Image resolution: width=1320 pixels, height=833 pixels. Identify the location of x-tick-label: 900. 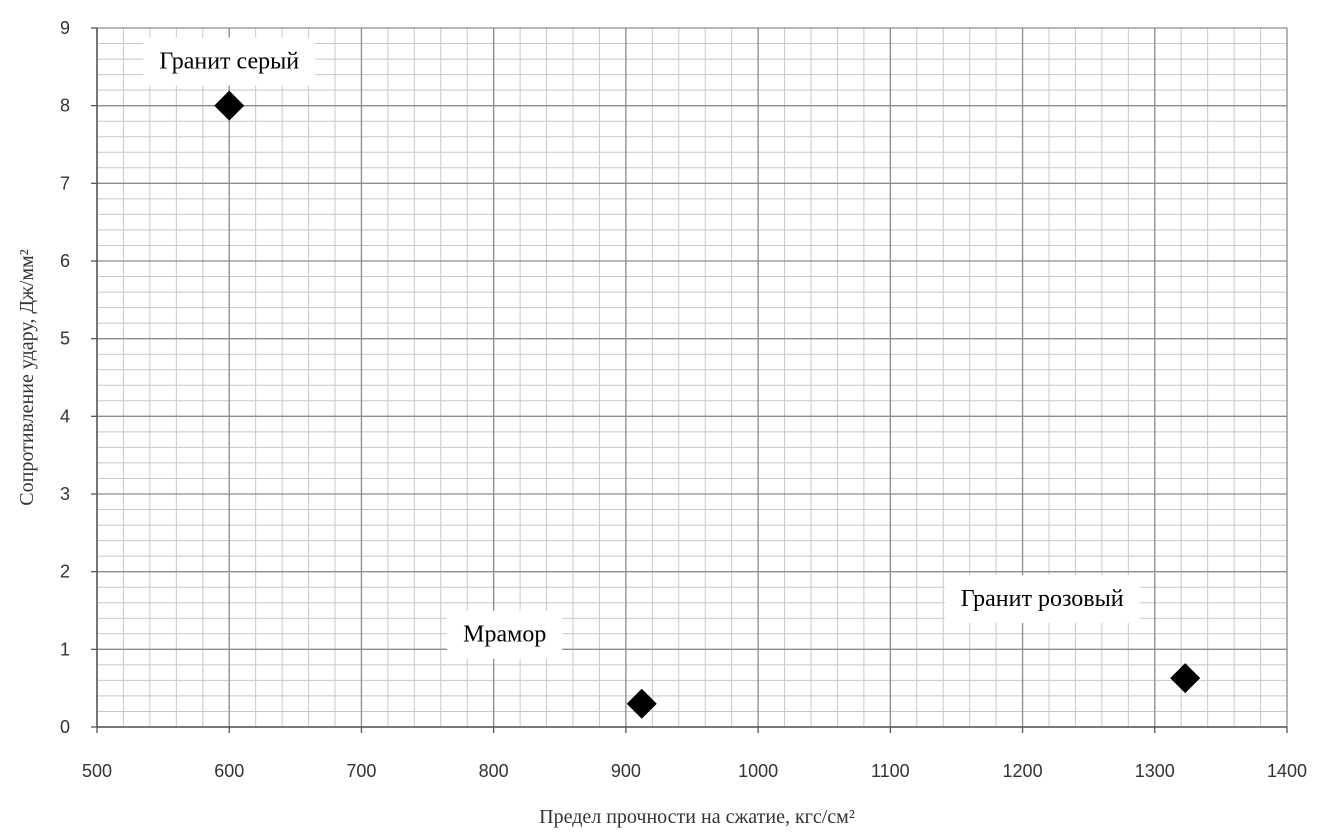
(626, 771).